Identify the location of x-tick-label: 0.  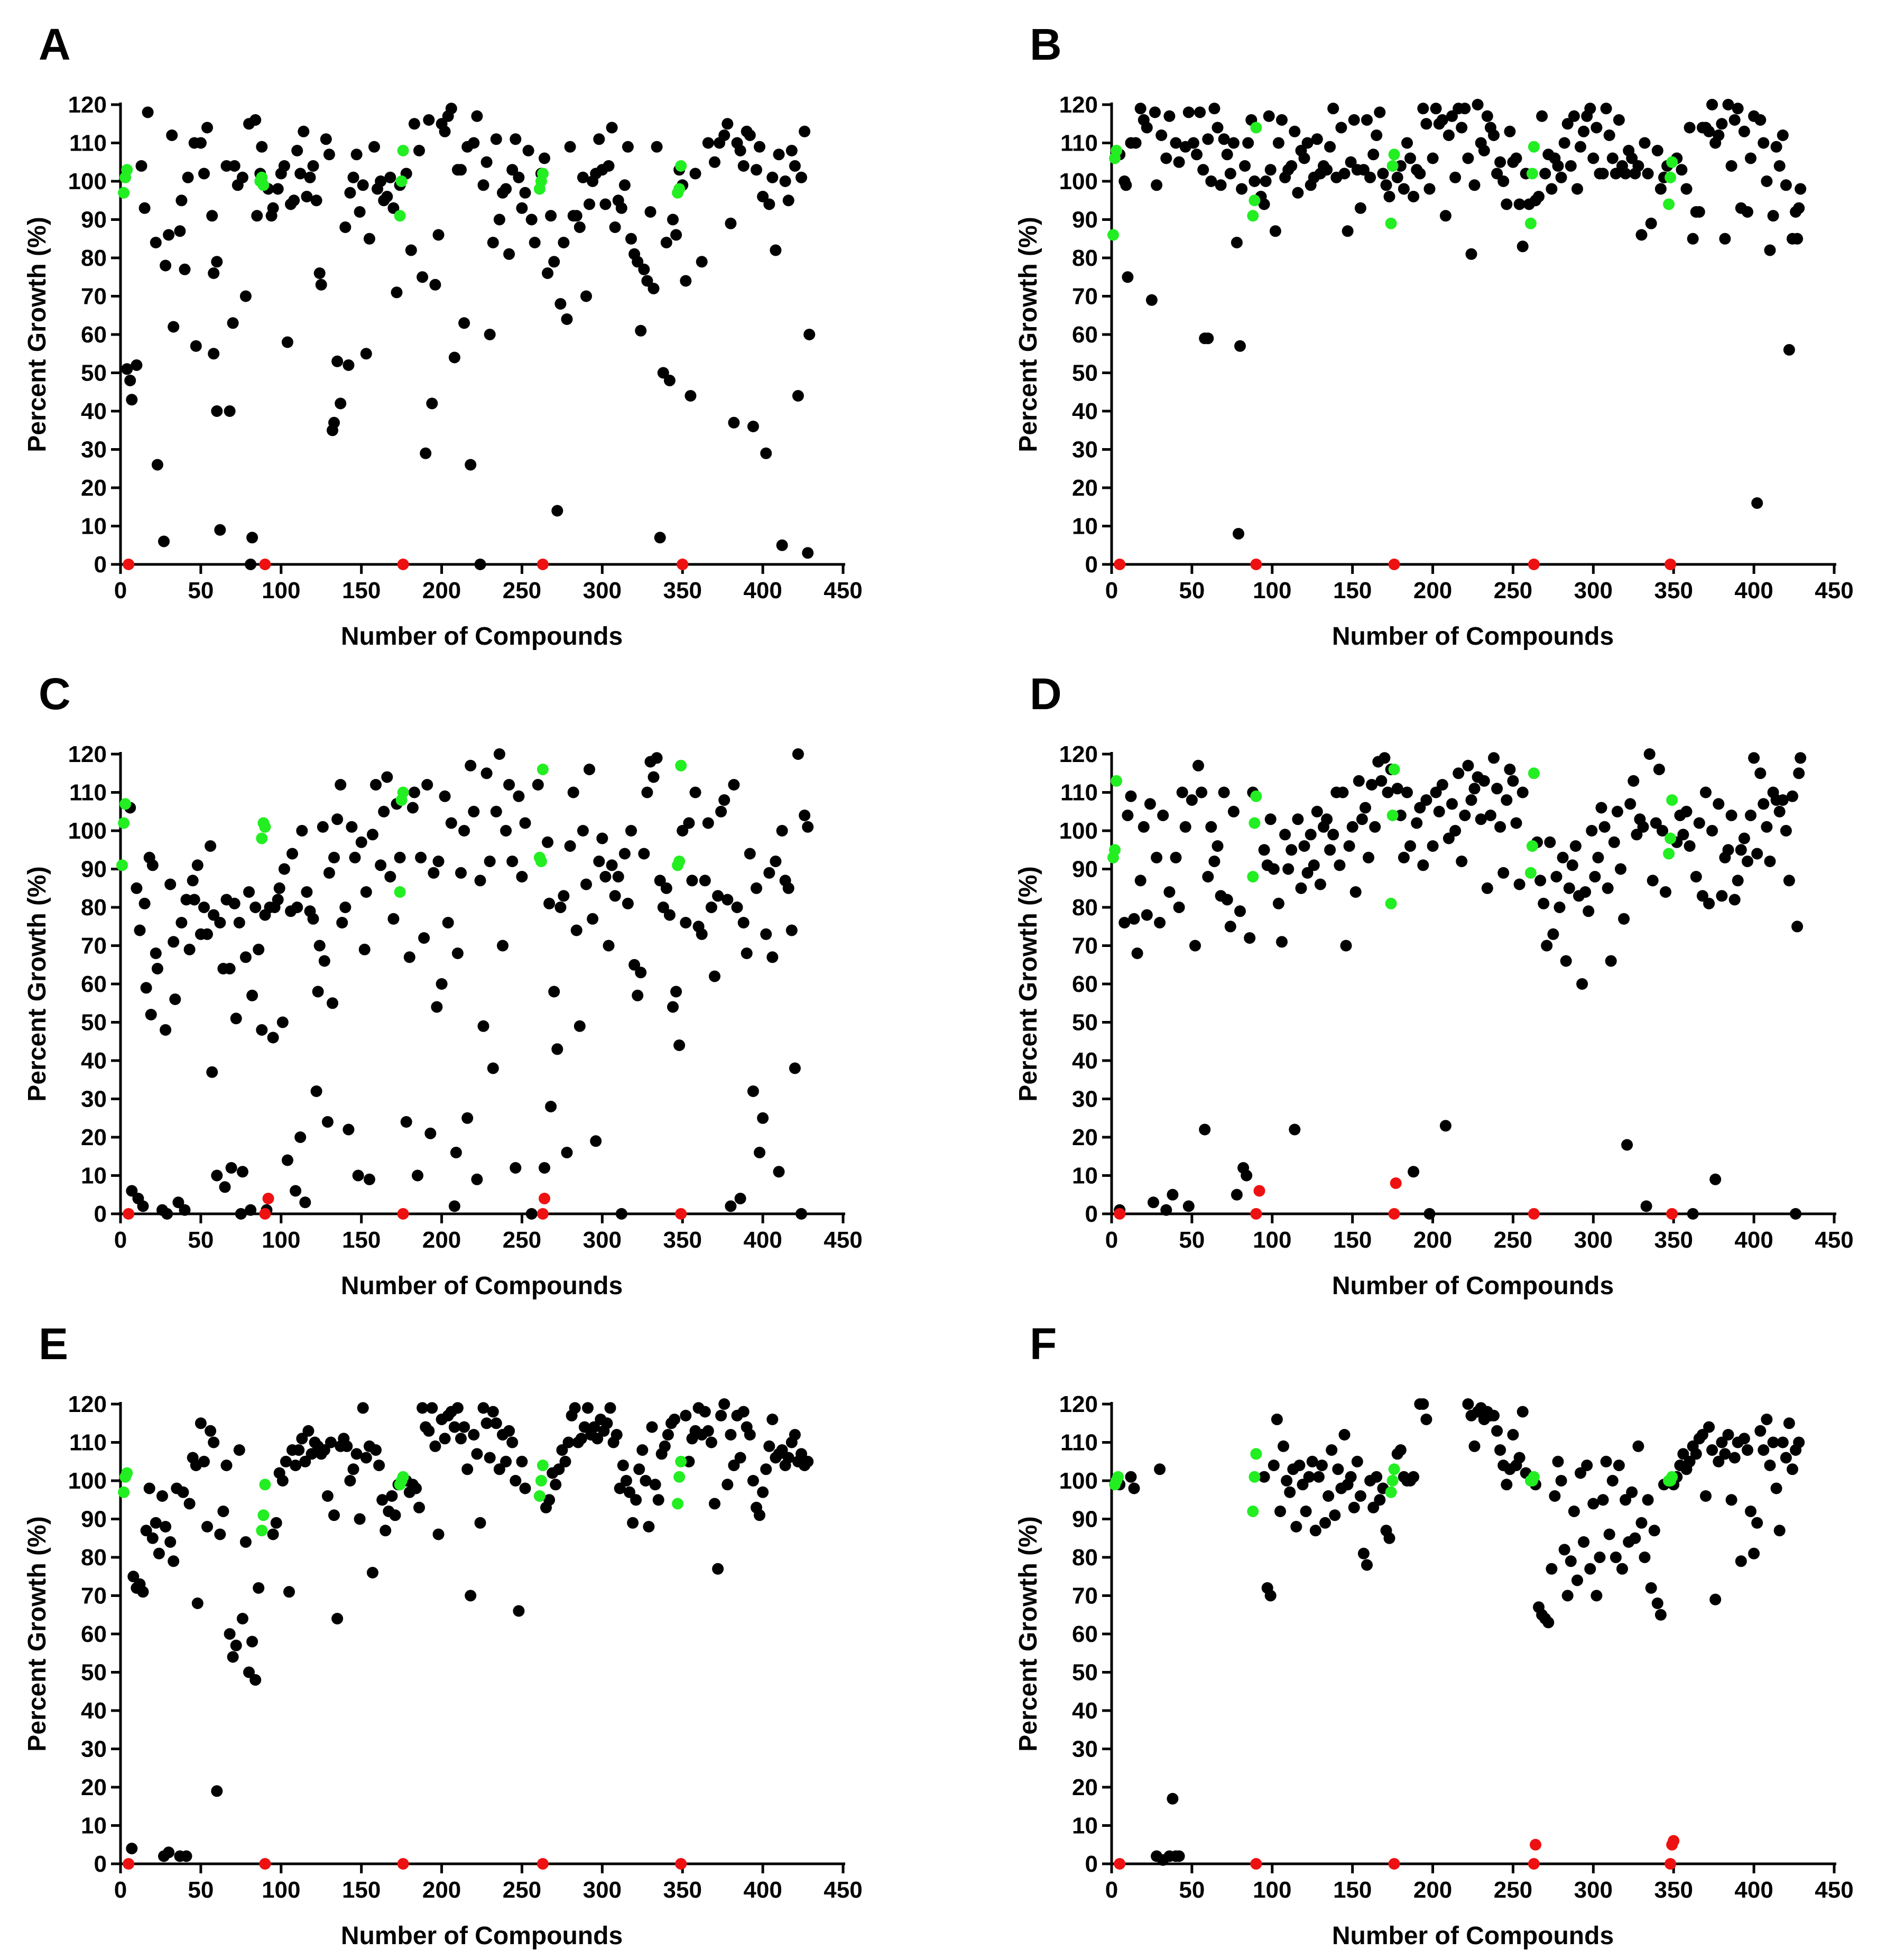
(1111, 1890).